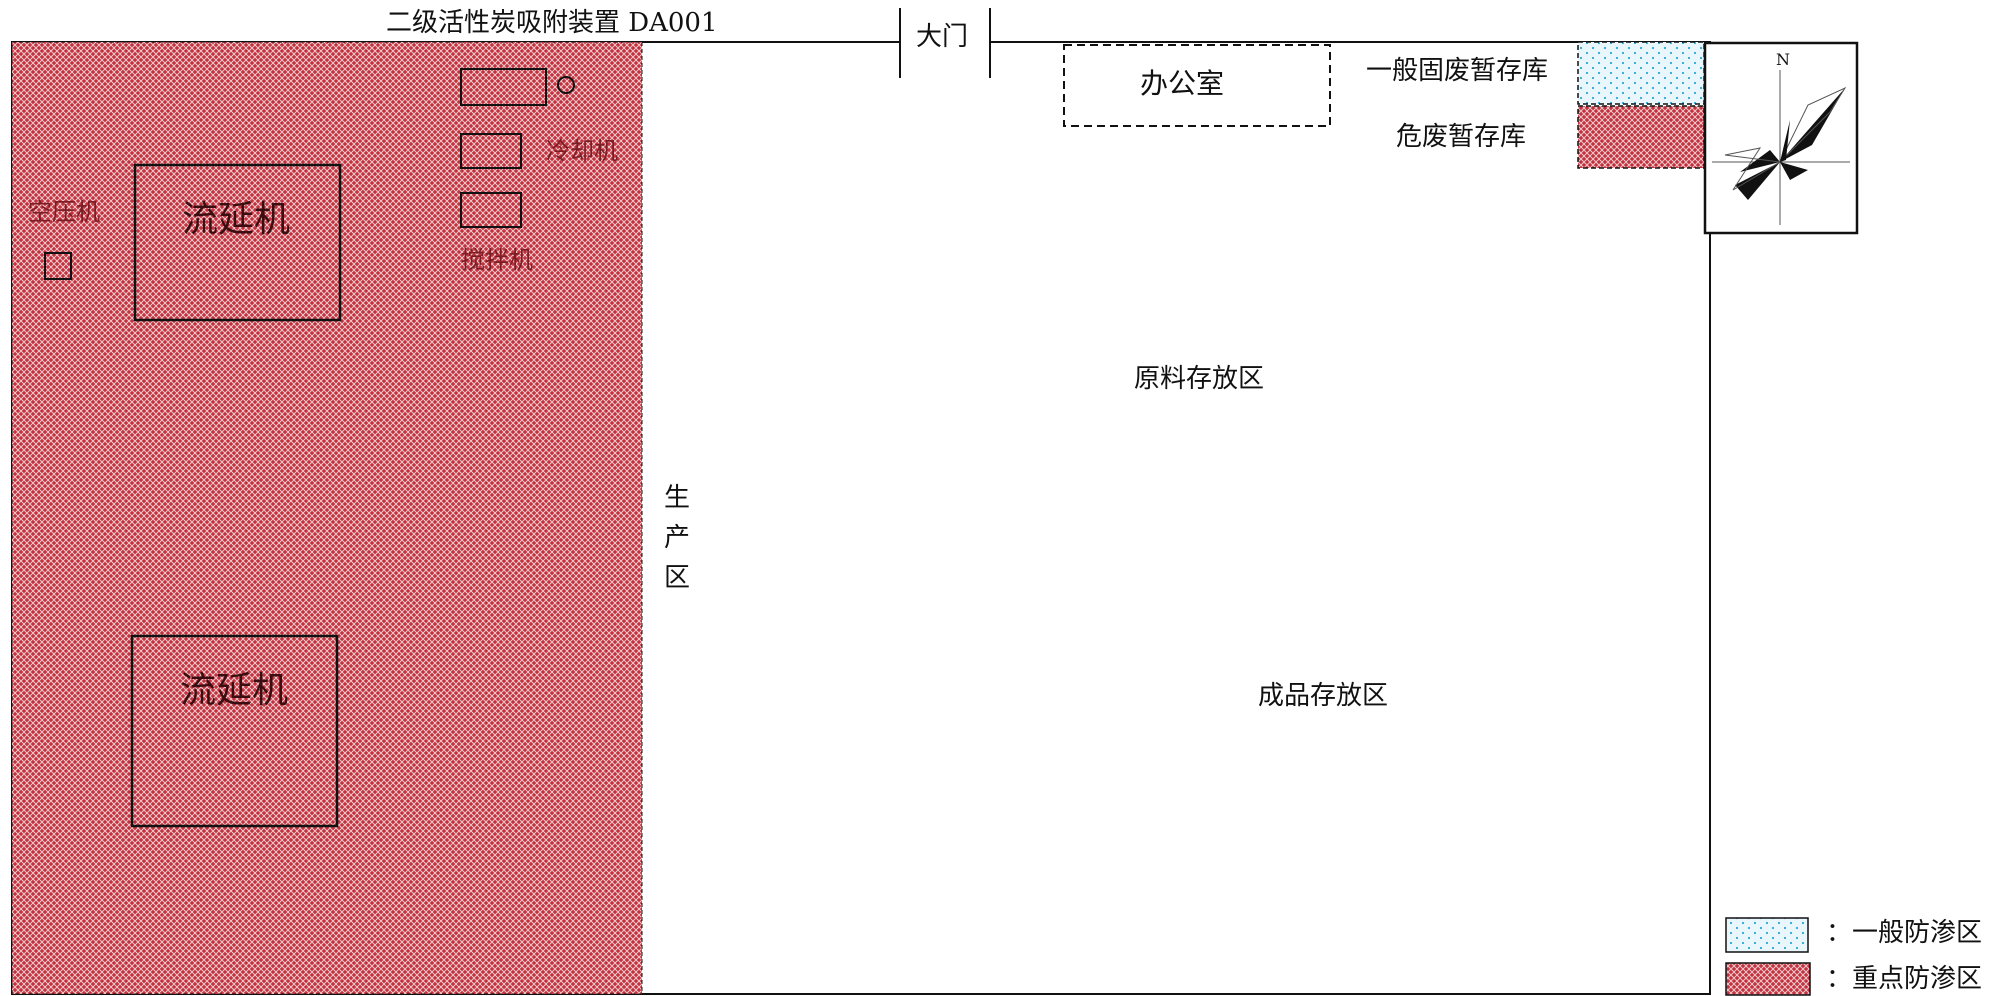  What do you see at coordinates (552, 23) in the screenshot?
I see `adsorber-label: 二级活性炭吸附装置 DA001` at bounding box center [552, 23].